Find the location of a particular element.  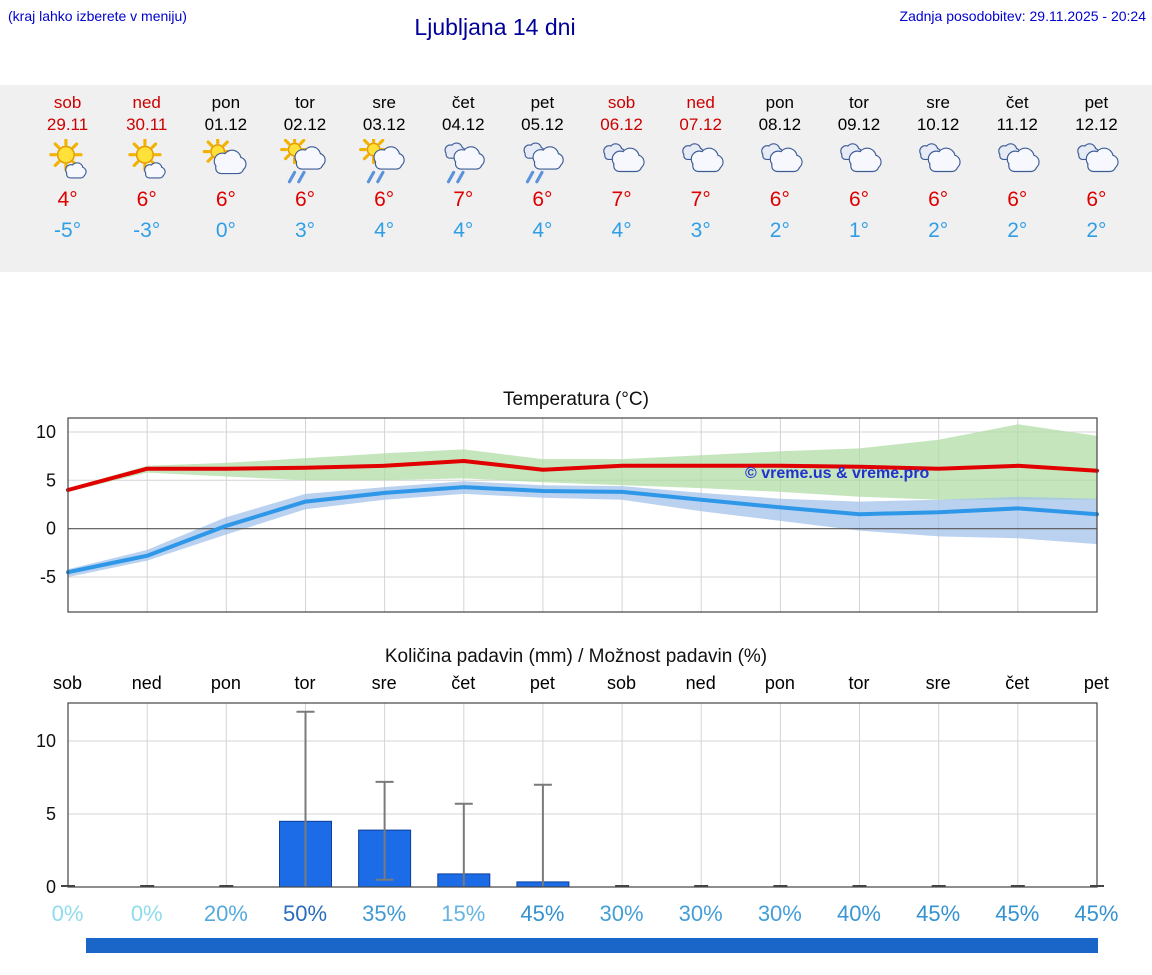

forecast-day: tor 02.12 6° 3° is located at coordinates (304, 182).